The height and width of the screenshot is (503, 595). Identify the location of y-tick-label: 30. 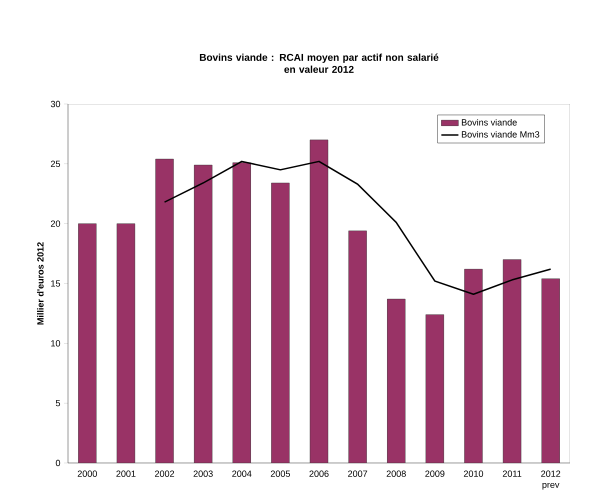
(55, 104).